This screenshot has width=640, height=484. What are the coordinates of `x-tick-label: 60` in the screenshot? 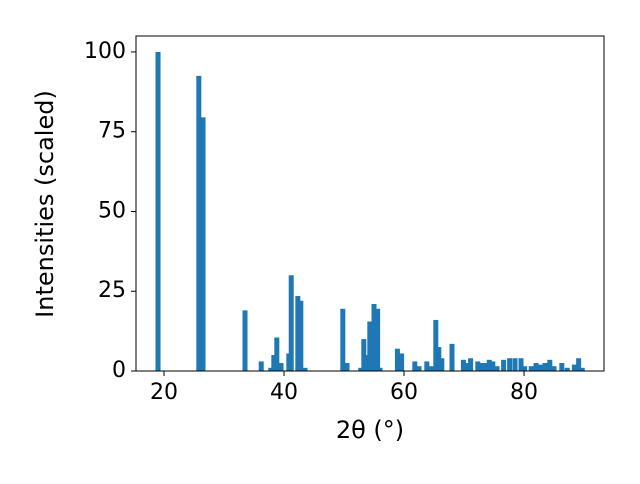 It's located at (404, 392).